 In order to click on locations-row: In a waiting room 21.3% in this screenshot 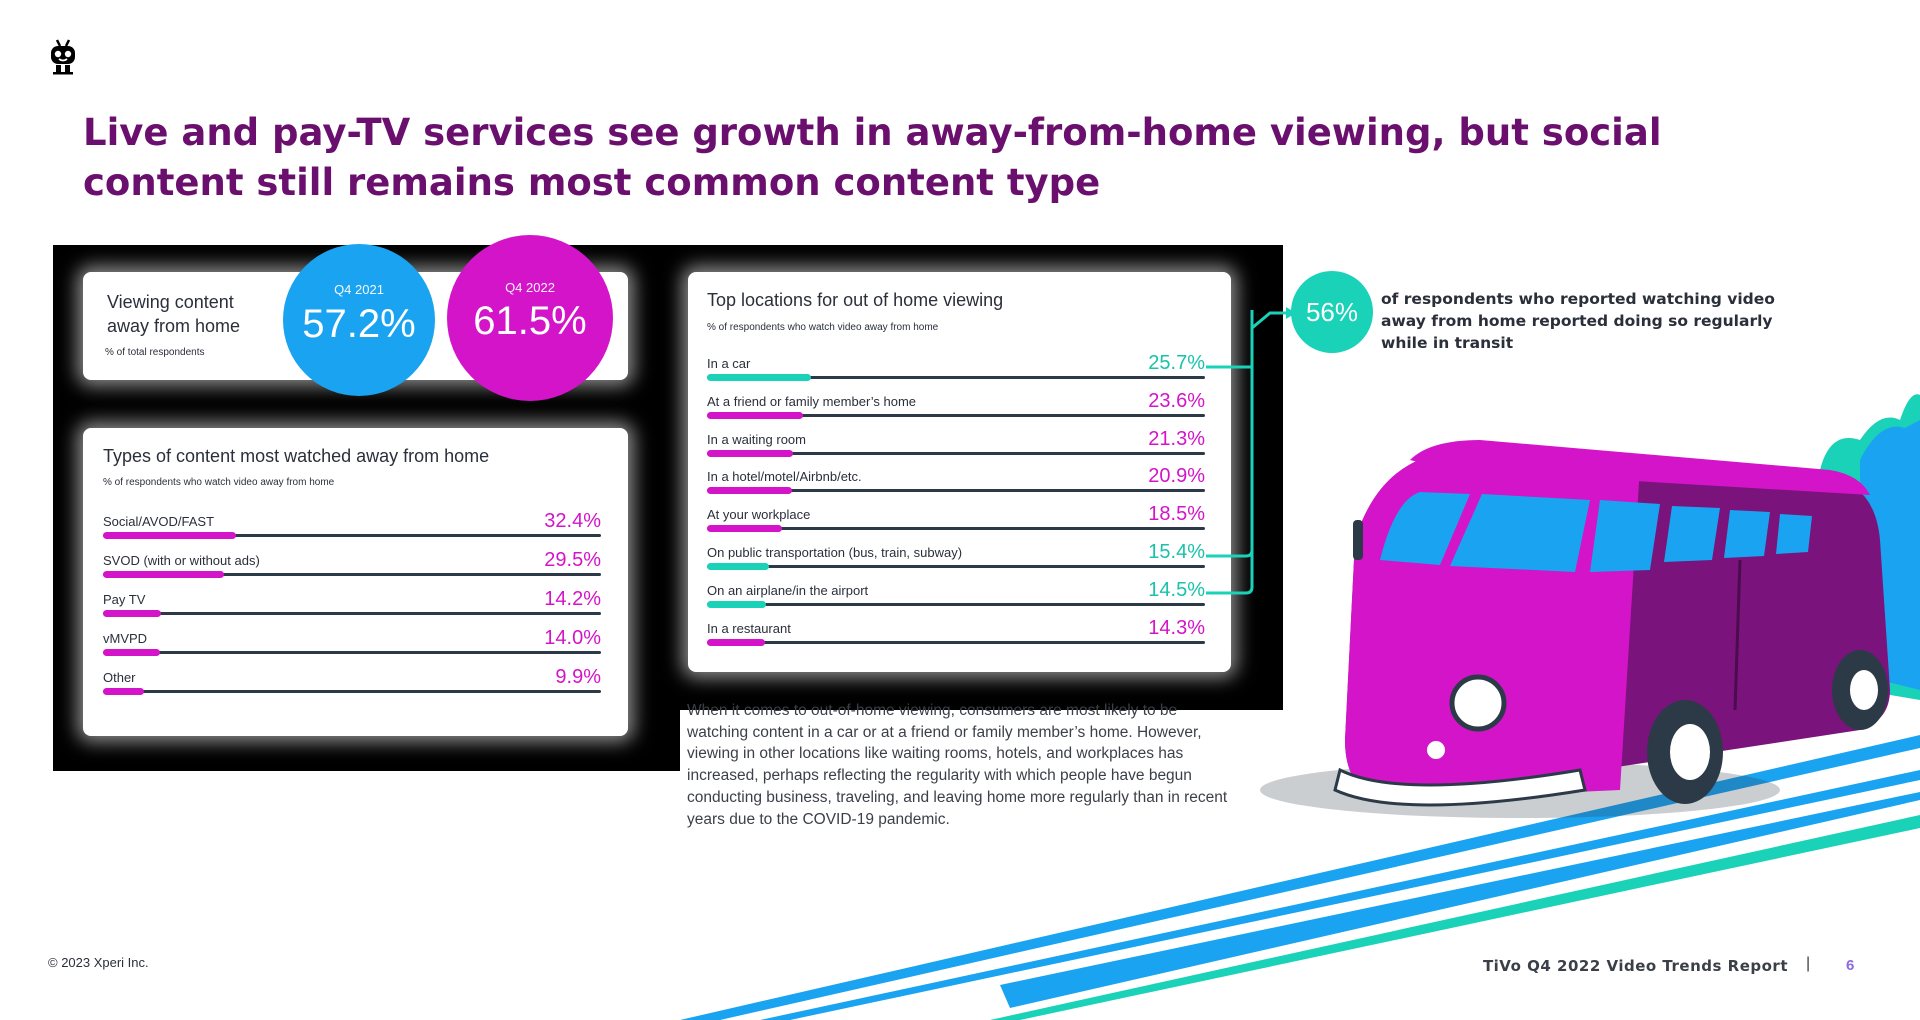, I will do `click(956, 449)`.